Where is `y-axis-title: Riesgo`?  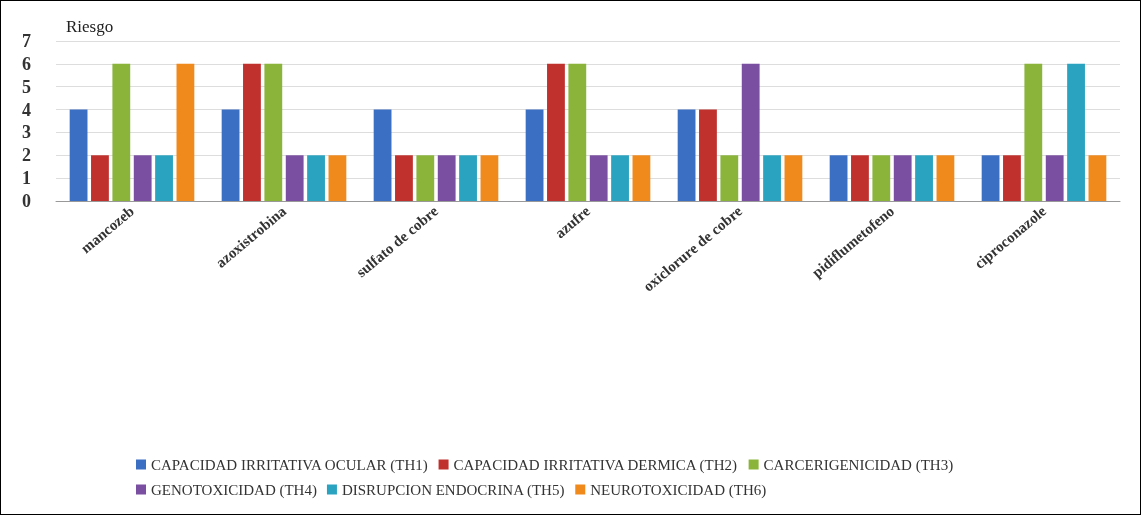 y-axis-title: Riesgo is located at coordinates (90, 26).